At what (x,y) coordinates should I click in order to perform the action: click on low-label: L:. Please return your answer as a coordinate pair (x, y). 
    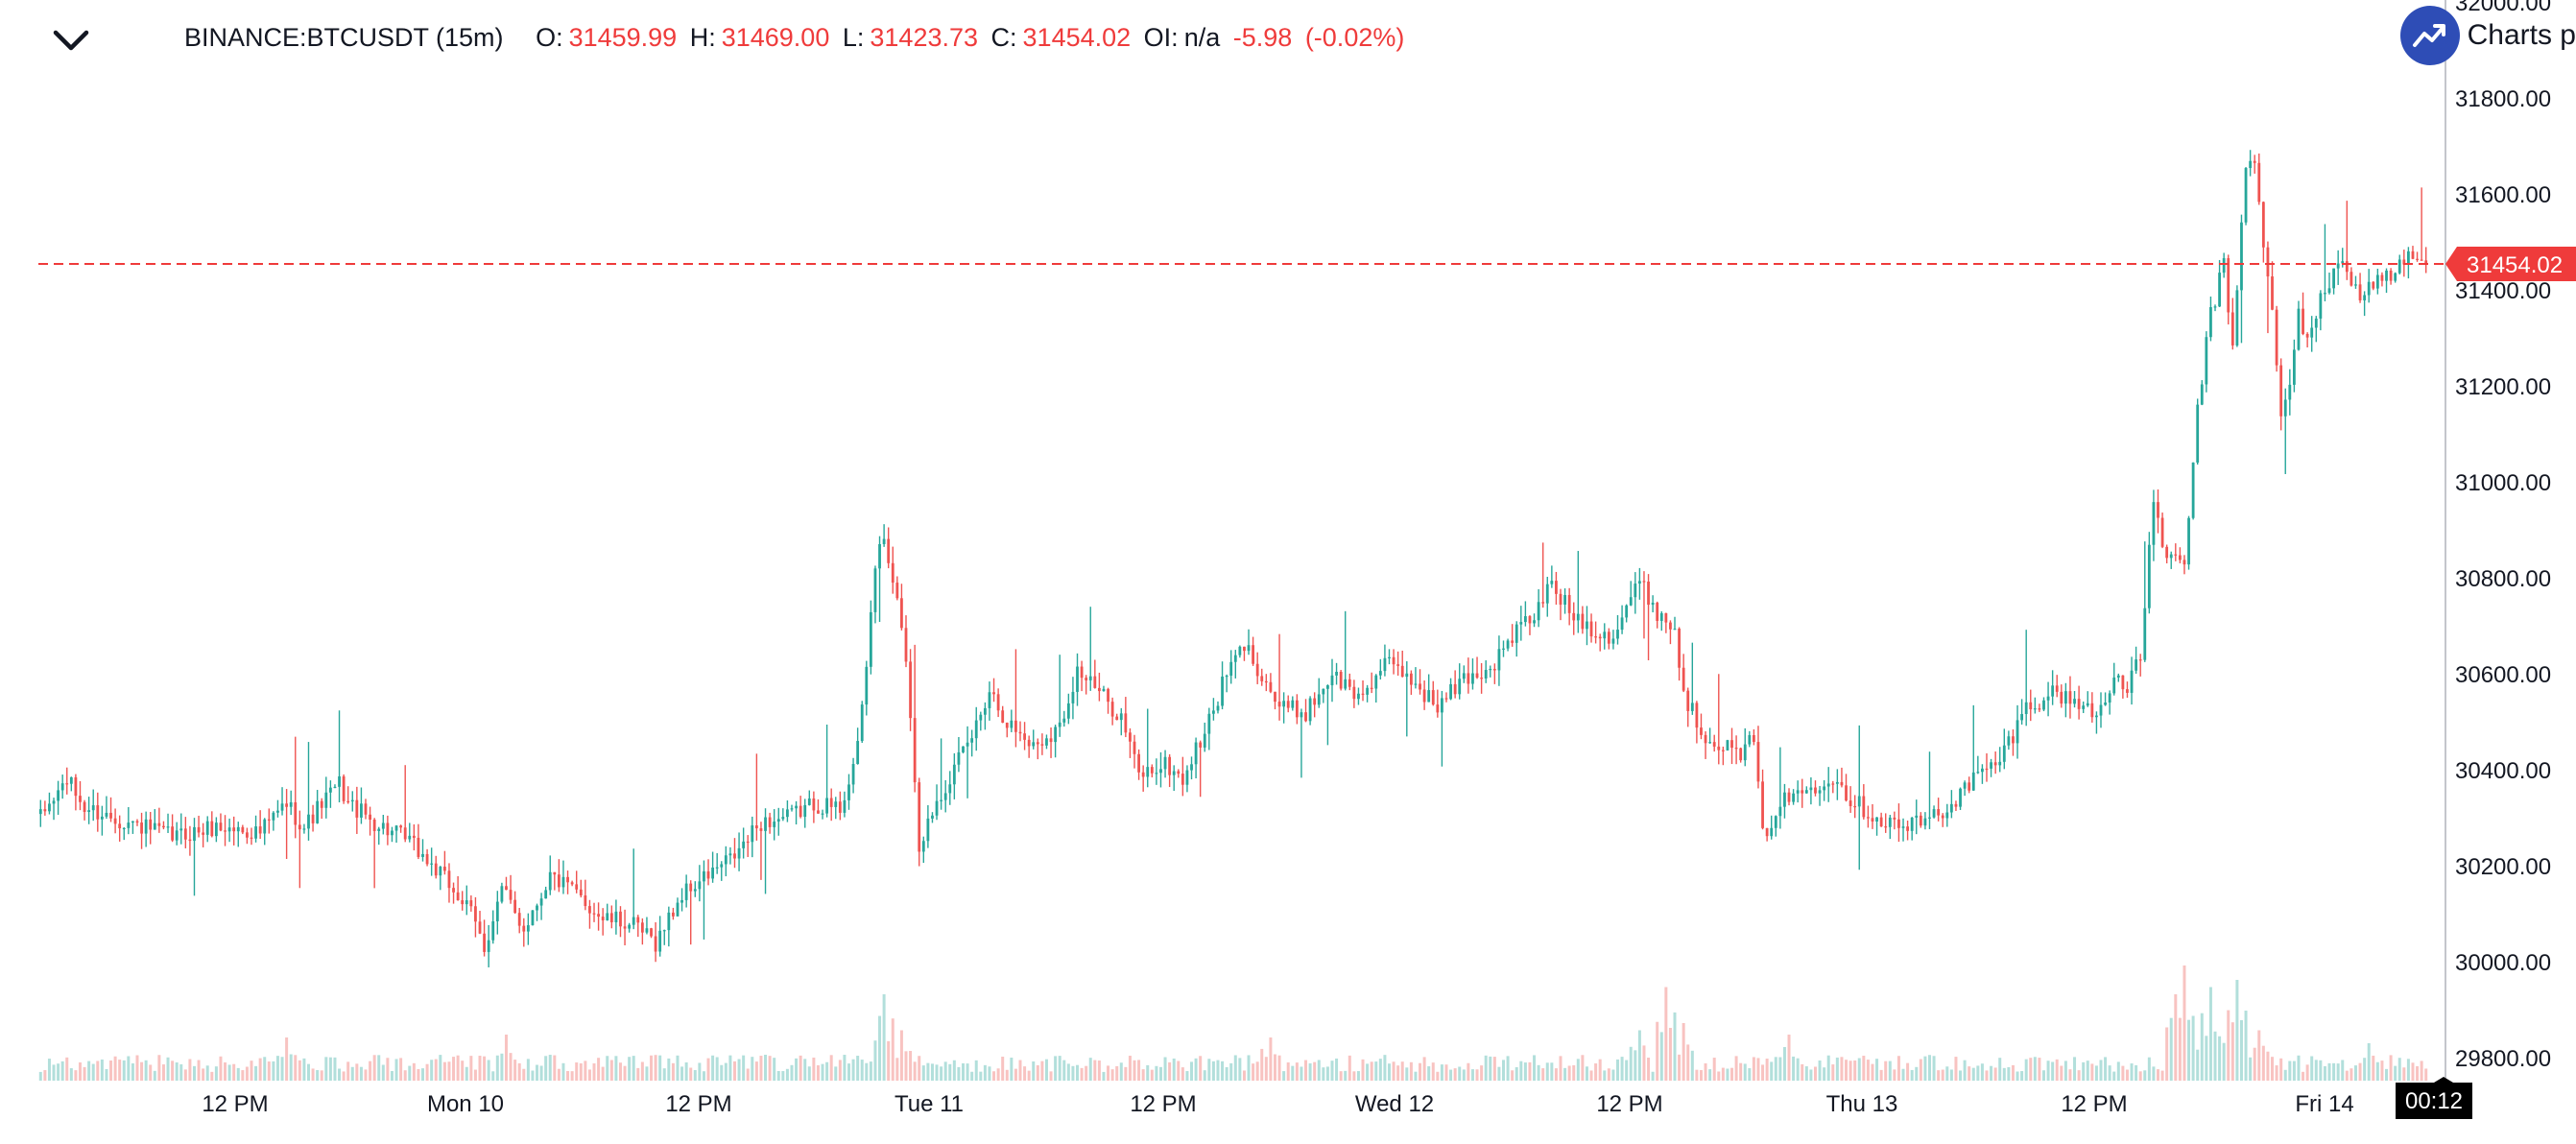
    Looking at the image, I should click on (853, 37).